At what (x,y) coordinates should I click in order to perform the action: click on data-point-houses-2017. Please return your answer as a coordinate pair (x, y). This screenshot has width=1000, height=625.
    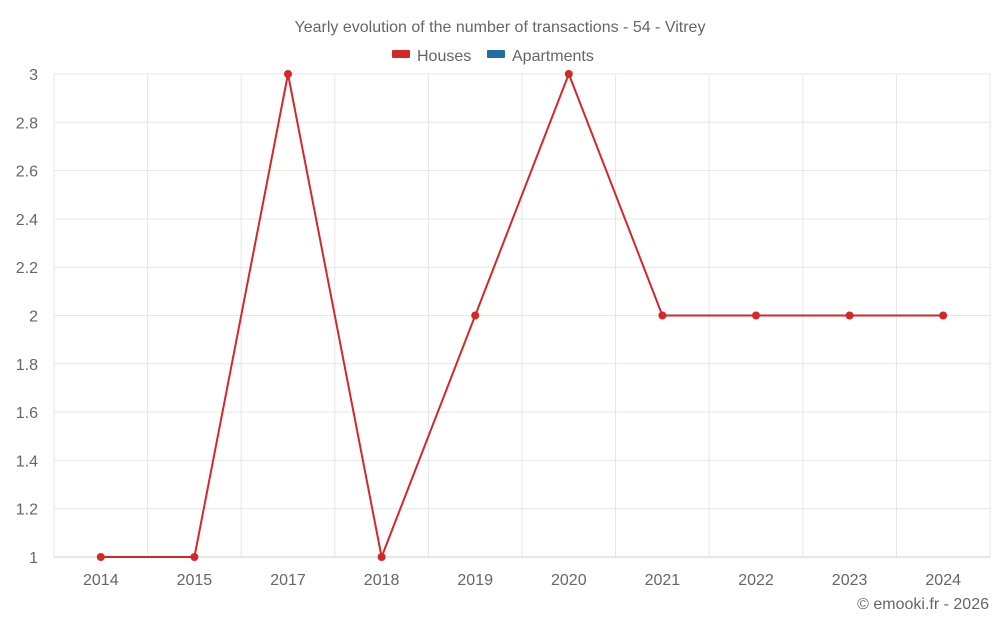
    Looking at the image, I should click on (288, 74).